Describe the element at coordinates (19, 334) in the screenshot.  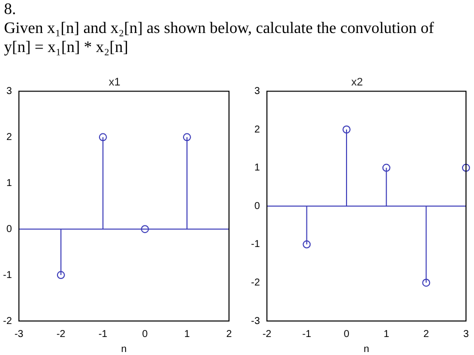
I see `x-tick-label: -3` at that location.